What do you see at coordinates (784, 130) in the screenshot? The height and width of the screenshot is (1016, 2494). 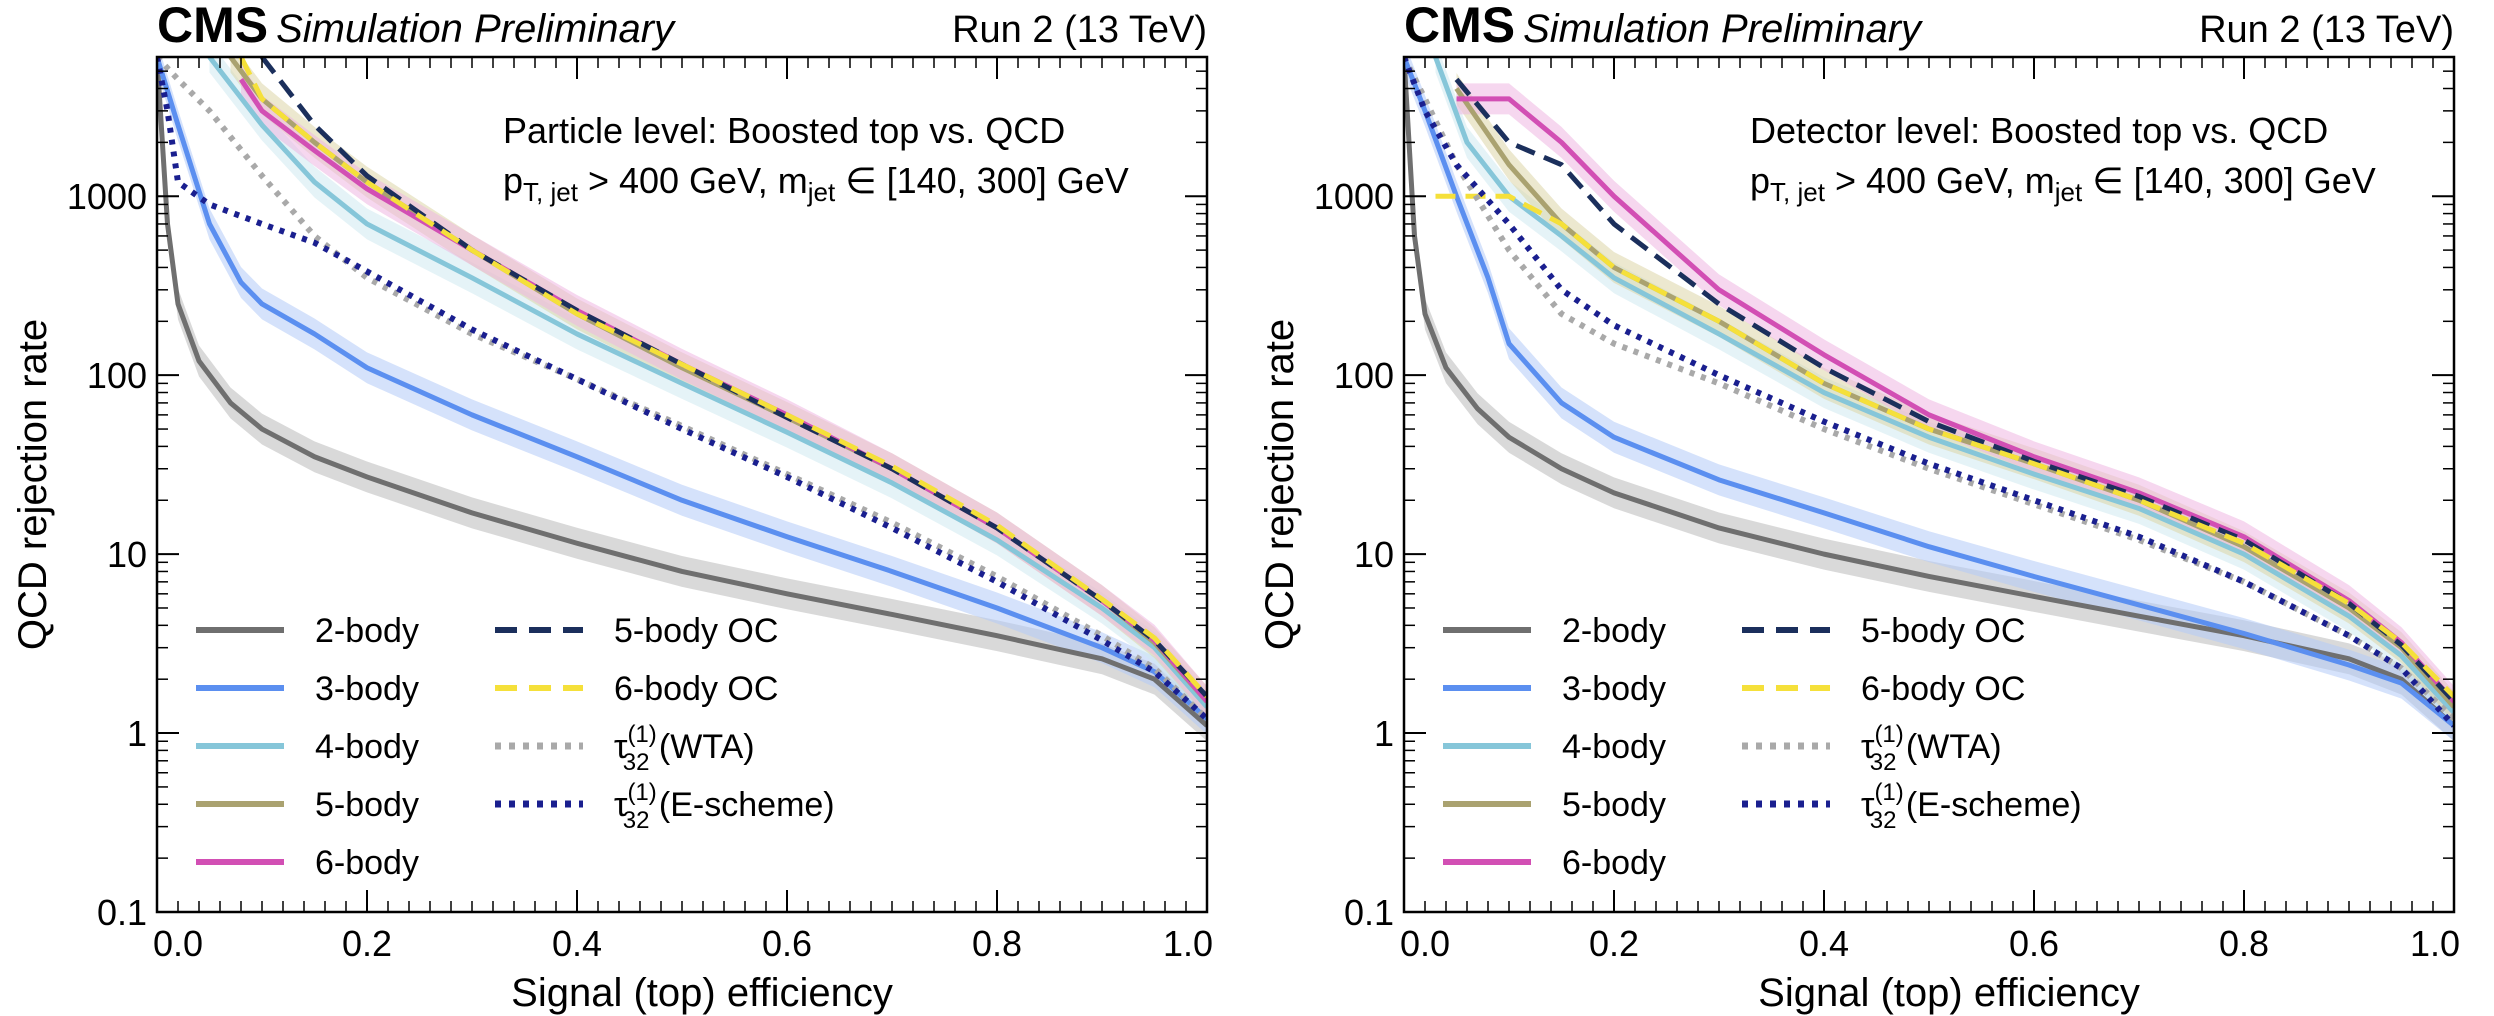 I see `annotation-title: Particle level: Boosted top vs. QCD` at bounding box center [784, 130].